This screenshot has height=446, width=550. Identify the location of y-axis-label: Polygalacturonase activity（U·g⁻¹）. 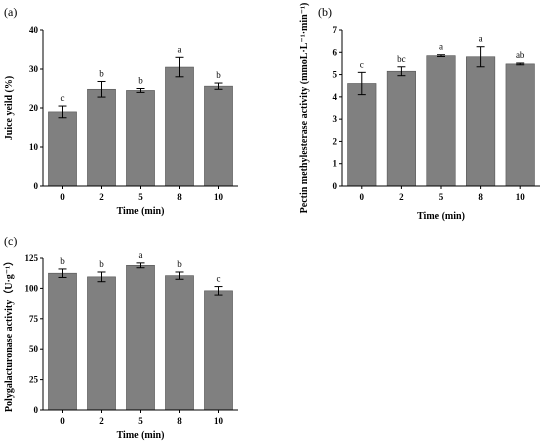
(8, 334).